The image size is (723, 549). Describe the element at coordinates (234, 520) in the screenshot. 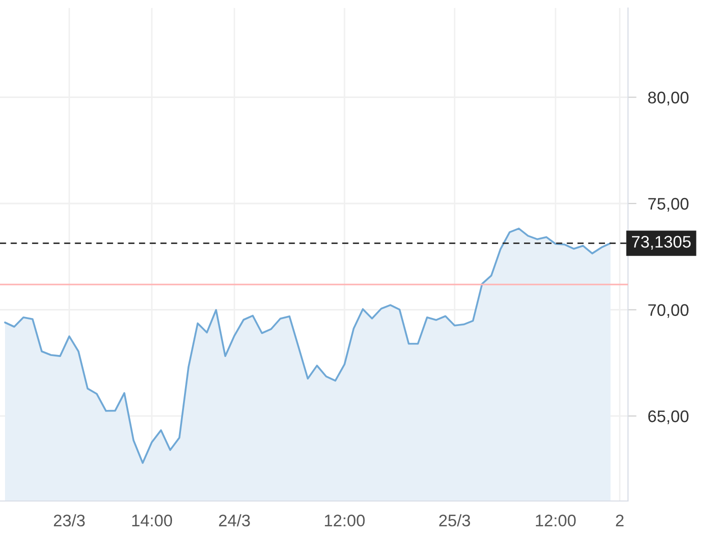

I see `x-tick-label: 24/3` at that location.